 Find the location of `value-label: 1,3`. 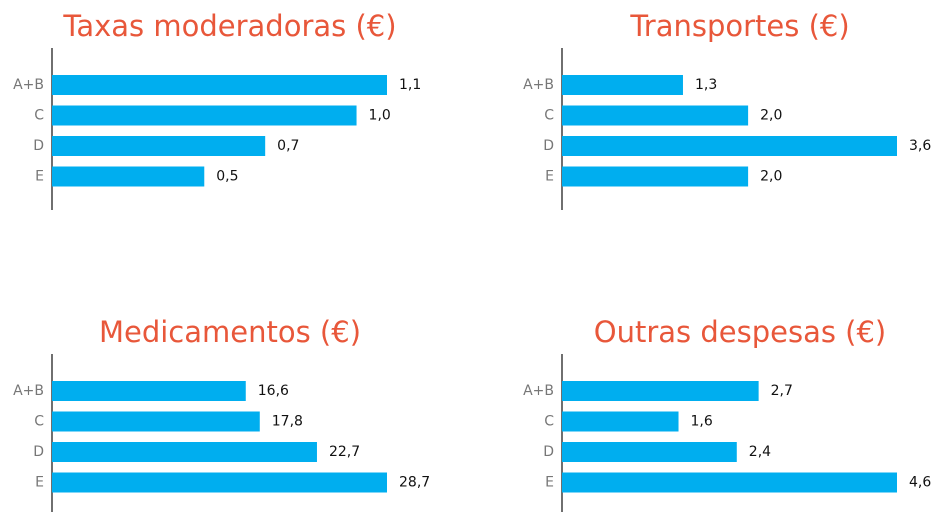

value-label: 1,3 is located at coordinates (706, 85).